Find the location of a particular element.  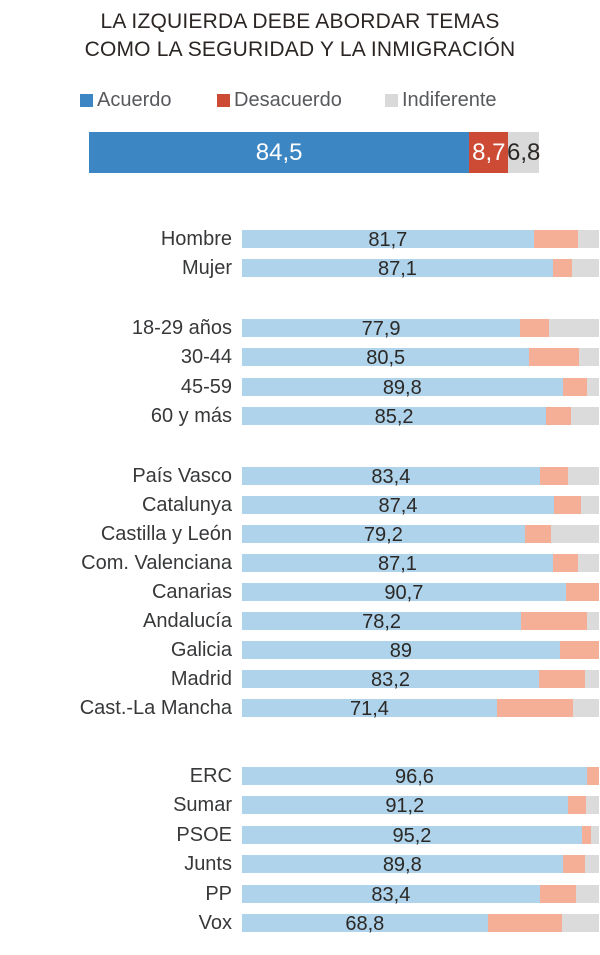

row-label: PSOE is located at coordinates (204, 835).